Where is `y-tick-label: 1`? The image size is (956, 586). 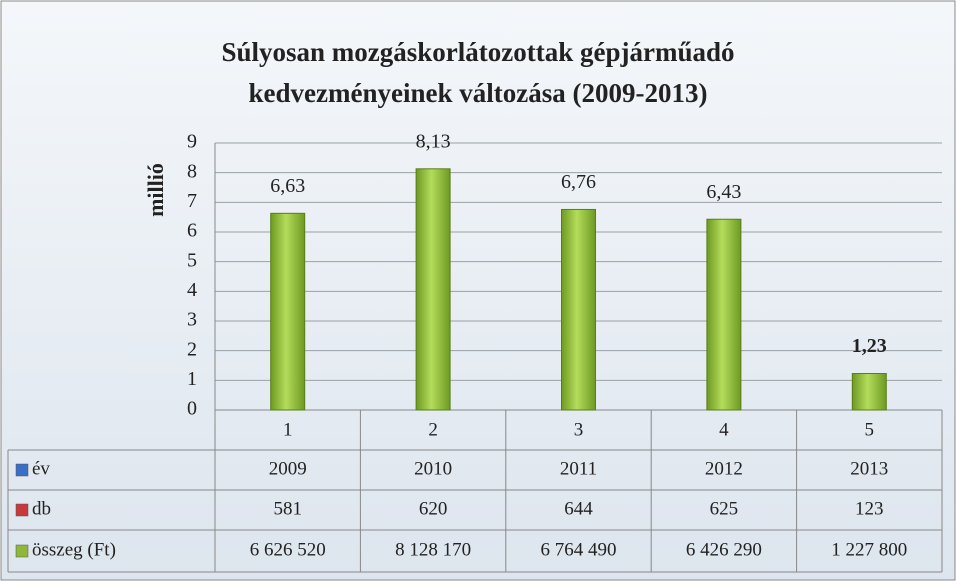
y-tick-label: 1 is located at coordinates (192, 379).